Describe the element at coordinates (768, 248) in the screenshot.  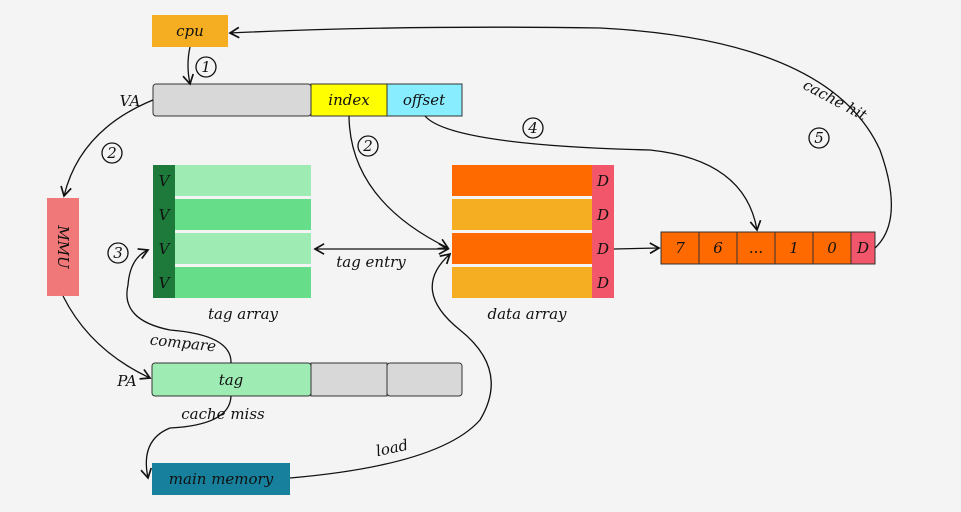
I see `cache-line: 7 6 ... 1 0 D` at that location.